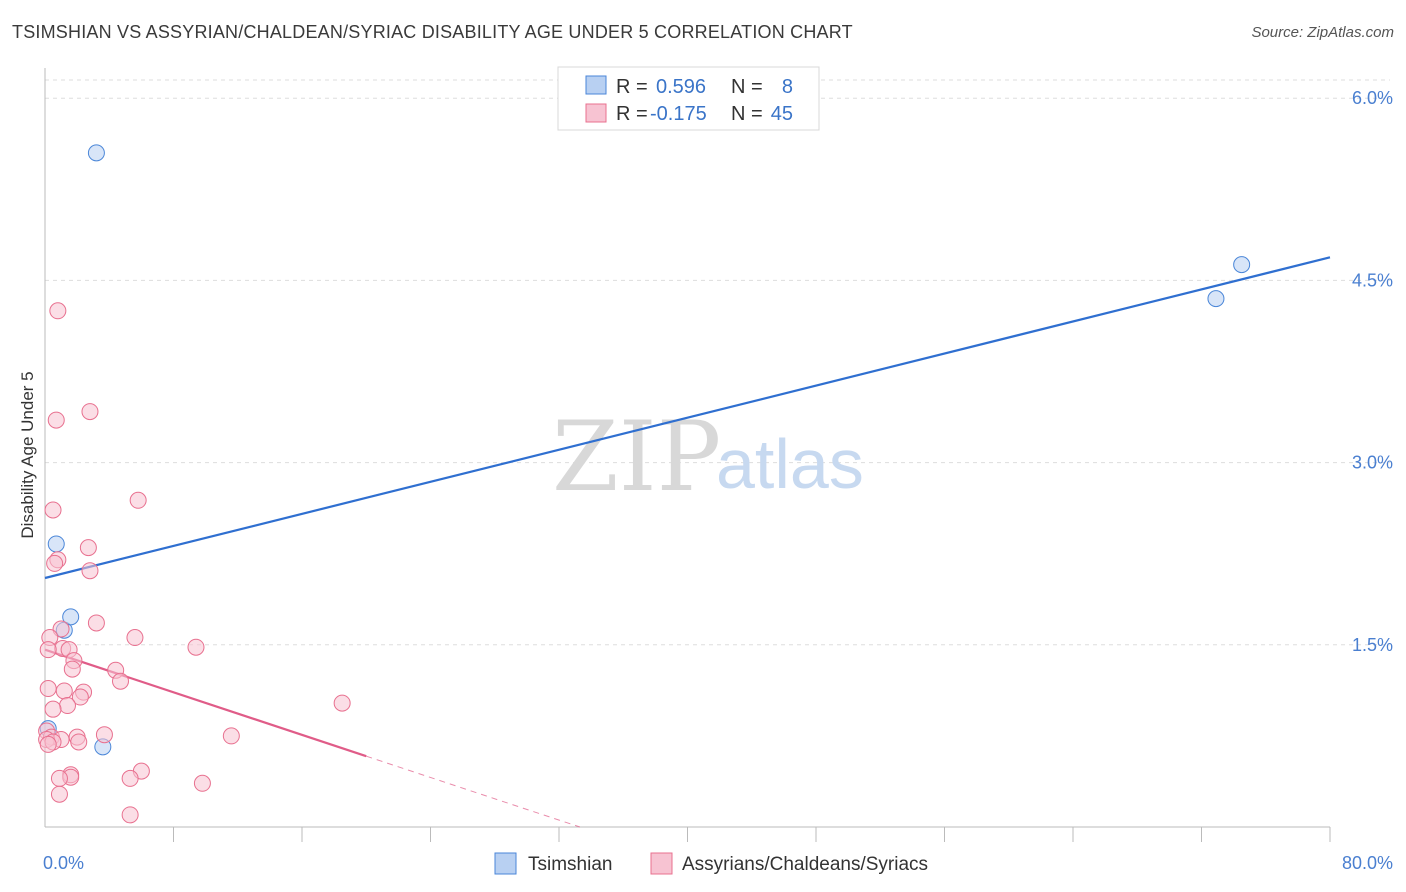 This screenshot has width=1406, height=892. I want to click on watermark-zip: ZIP, so click(636, 457).